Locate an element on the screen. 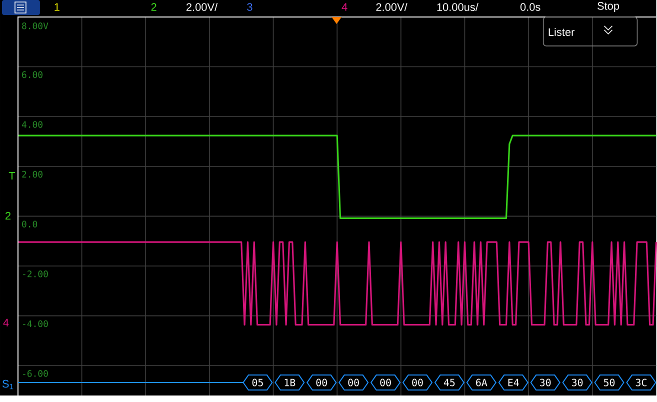  y-tick-label: 2.00 is located at coordinates (32, 174).